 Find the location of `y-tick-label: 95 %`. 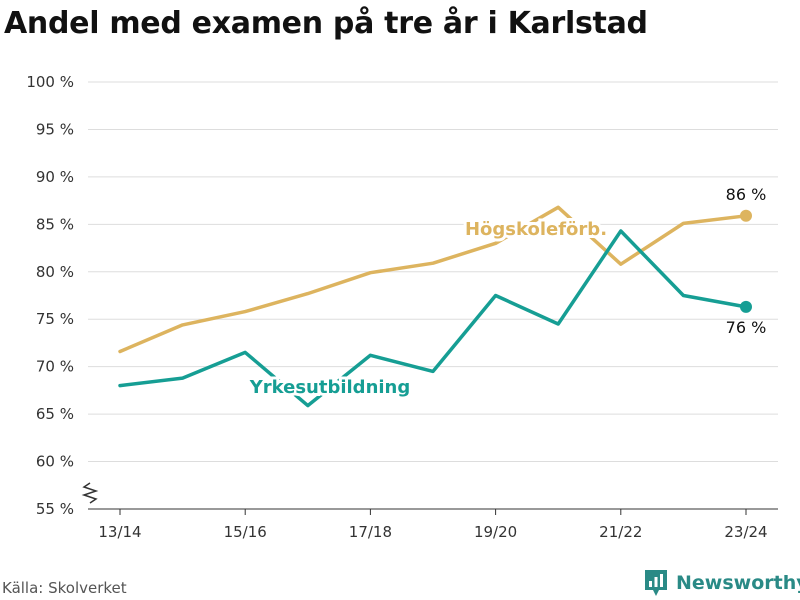

y-tick-label: 95 % is located at coordinates (55, 129).